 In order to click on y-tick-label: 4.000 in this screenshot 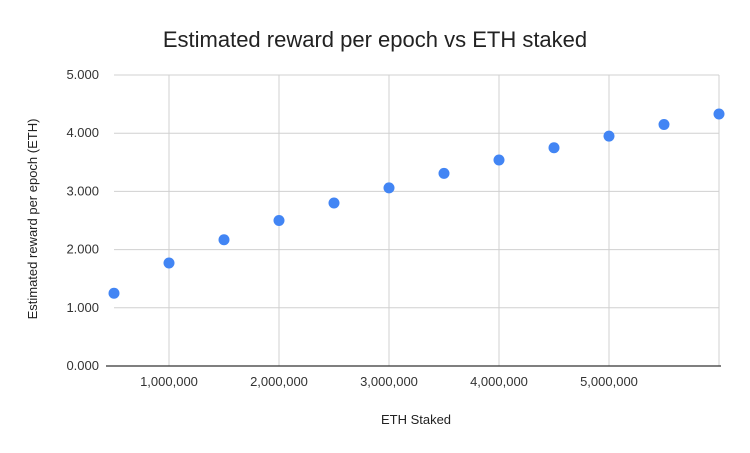, I will do `click(82, 132)`.